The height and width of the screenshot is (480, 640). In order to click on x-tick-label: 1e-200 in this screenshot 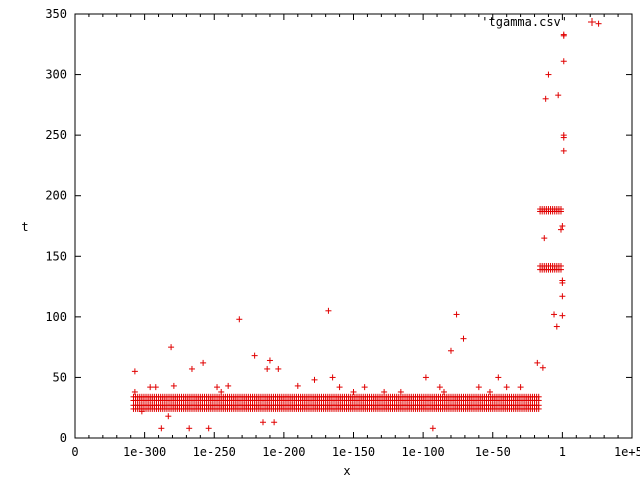, I will do `click(283, 452)`.